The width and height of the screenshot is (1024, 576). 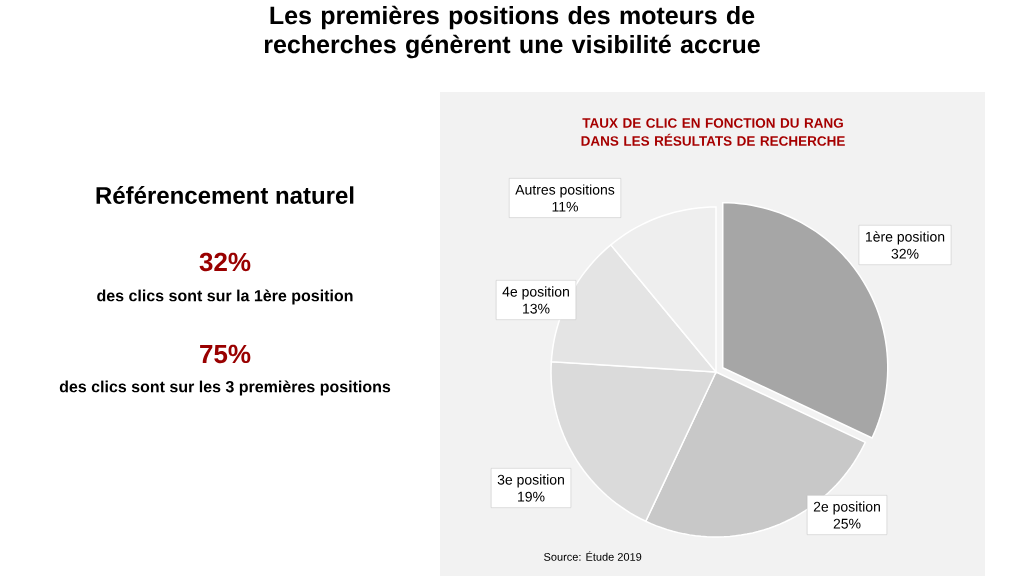 What do you see at coordinates (535, 293) in the screenshot?
I see `slice-label: 4e position` at bounding box center [535, 293].